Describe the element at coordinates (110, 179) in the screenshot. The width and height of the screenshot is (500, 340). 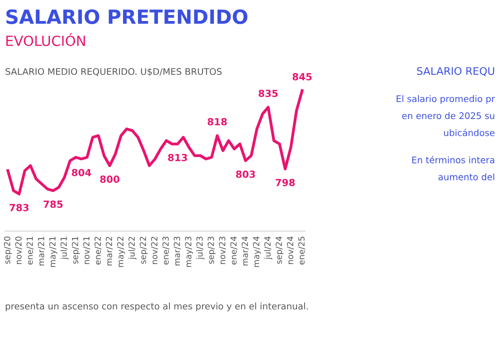
I see `data-label: 800` at that location.